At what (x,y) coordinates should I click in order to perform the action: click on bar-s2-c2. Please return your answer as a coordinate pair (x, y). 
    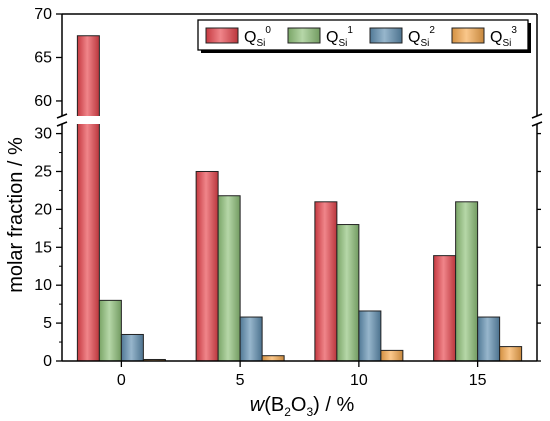
    Looking at the image, I should click on (370, 336).